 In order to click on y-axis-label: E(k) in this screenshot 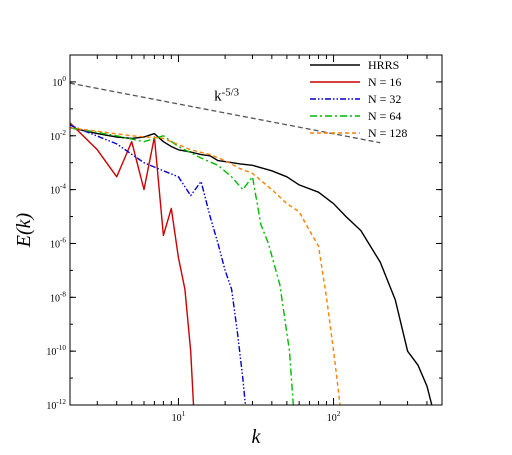, I will do `click(24, 230)`.